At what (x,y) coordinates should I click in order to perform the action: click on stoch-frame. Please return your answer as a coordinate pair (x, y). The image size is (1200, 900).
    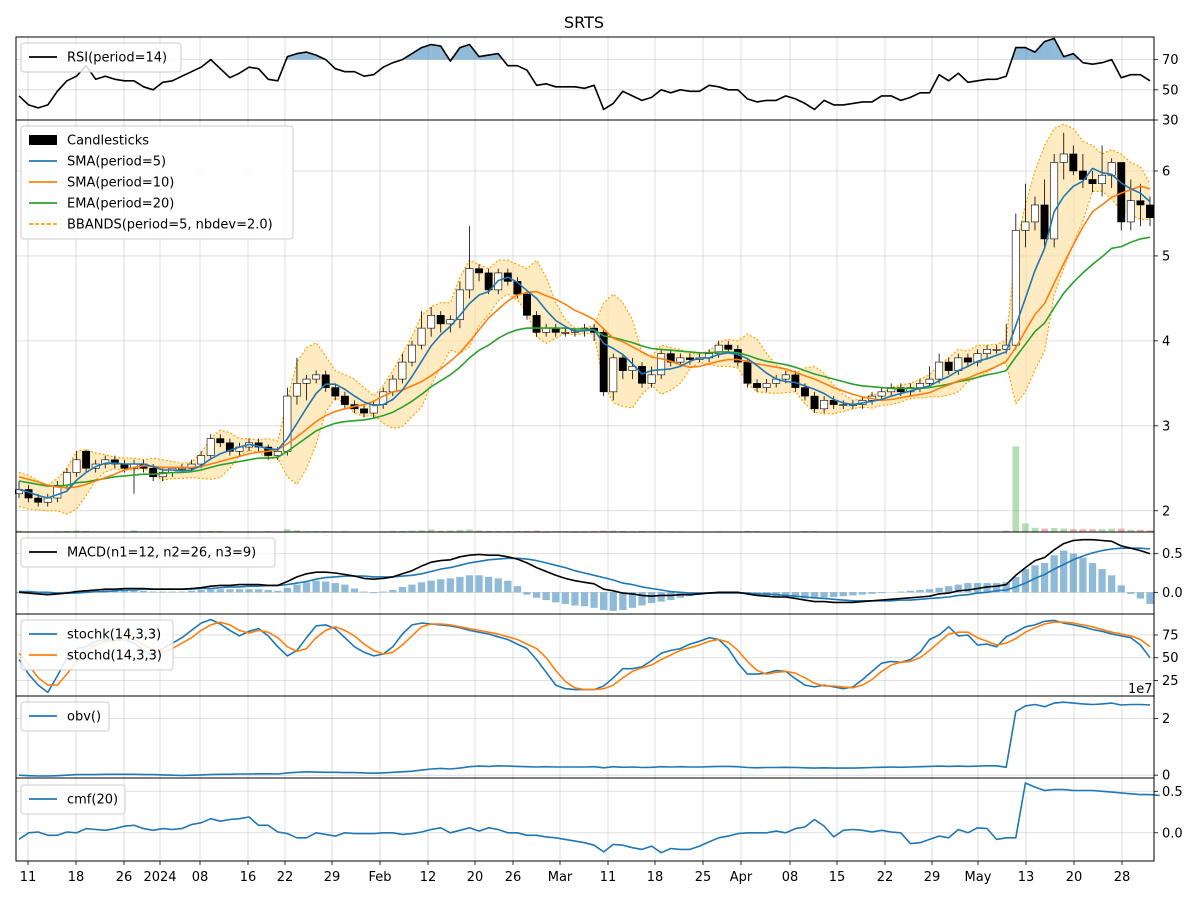
    Looking at the image, I should click on (585, 655).